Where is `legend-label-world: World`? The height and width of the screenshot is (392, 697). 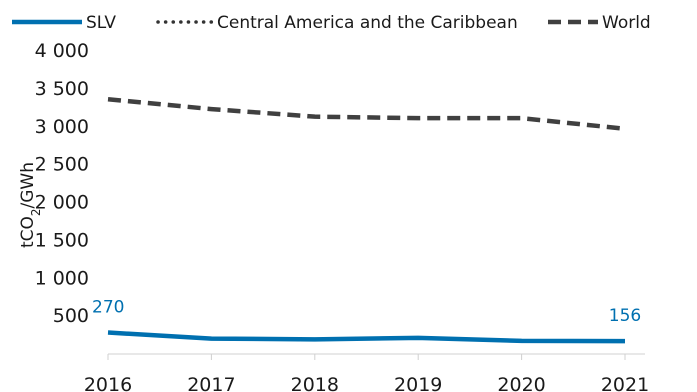
legend-label-world: World is located at coordinates (626, 23).